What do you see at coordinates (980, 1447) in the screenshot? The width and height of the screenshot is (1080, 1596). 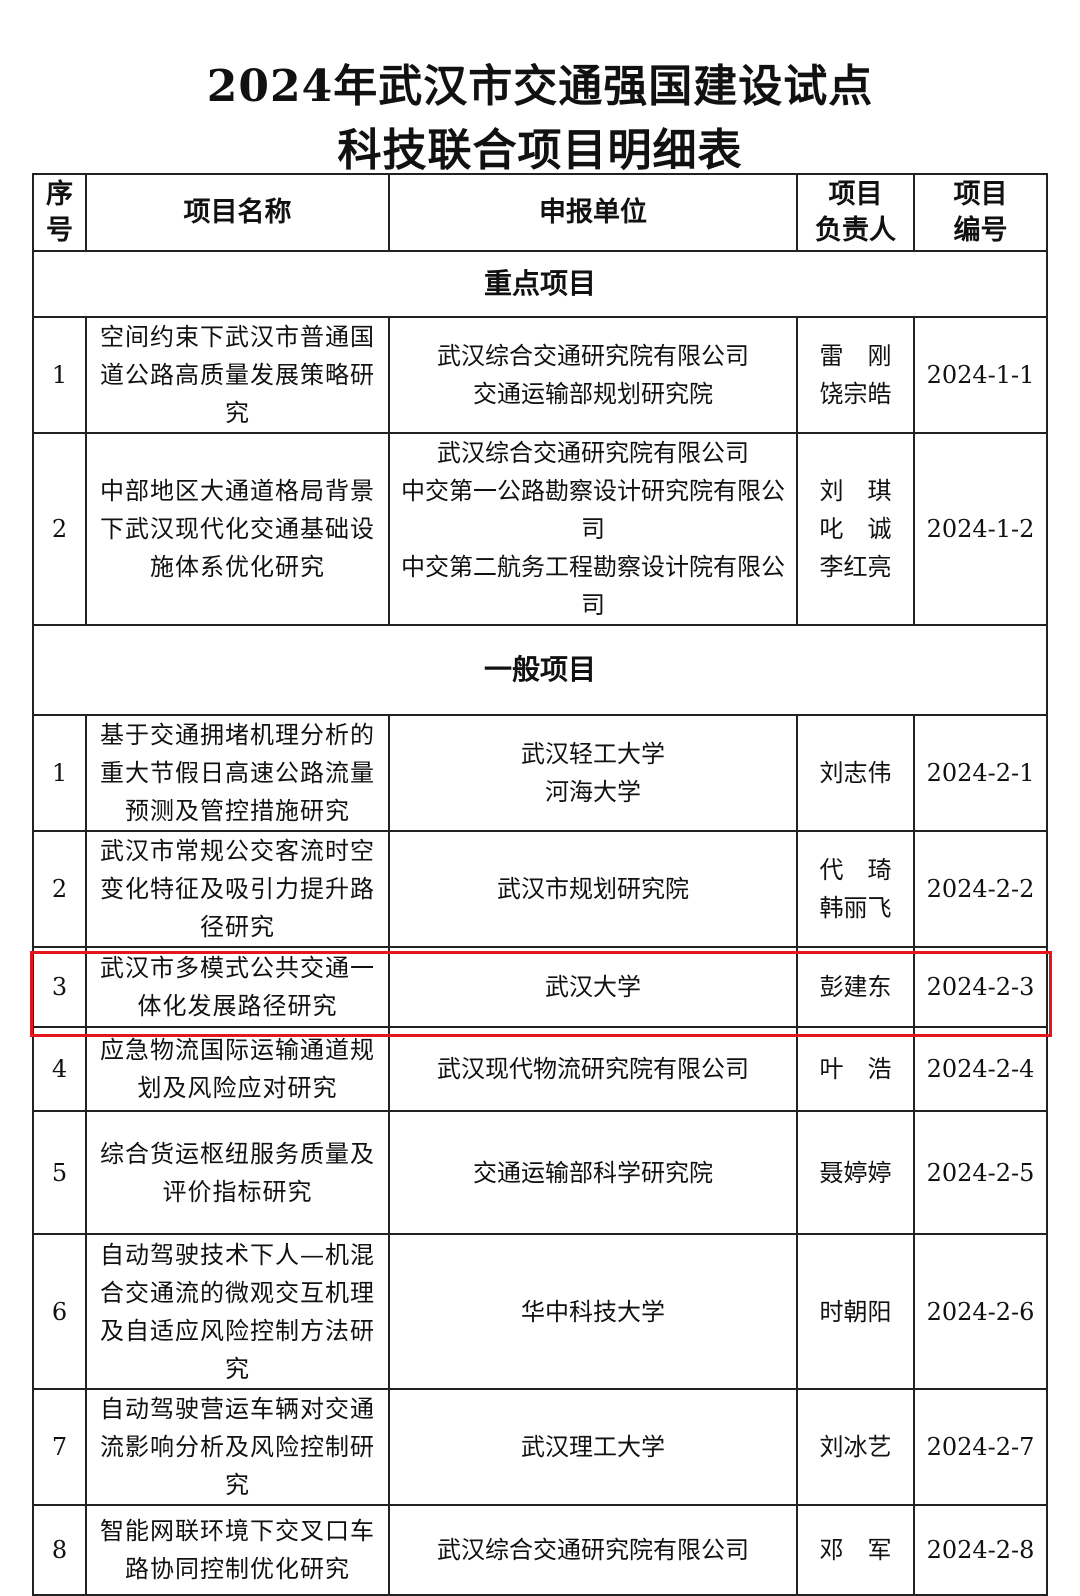 I see `project-code: 2024-2-7` at bounding box center [980, 1447].